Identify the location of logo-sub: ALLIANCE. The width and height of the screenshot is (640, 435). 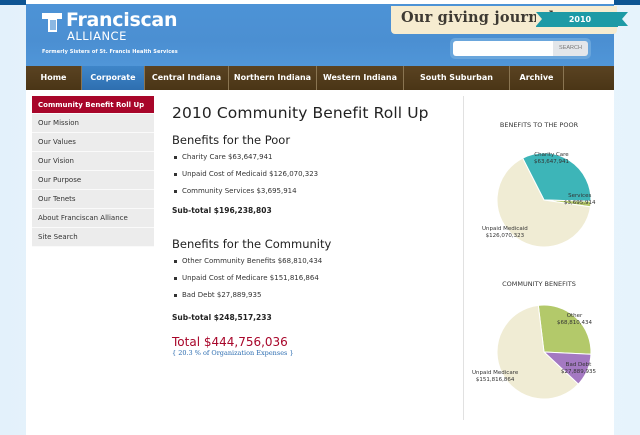
(97, 36).